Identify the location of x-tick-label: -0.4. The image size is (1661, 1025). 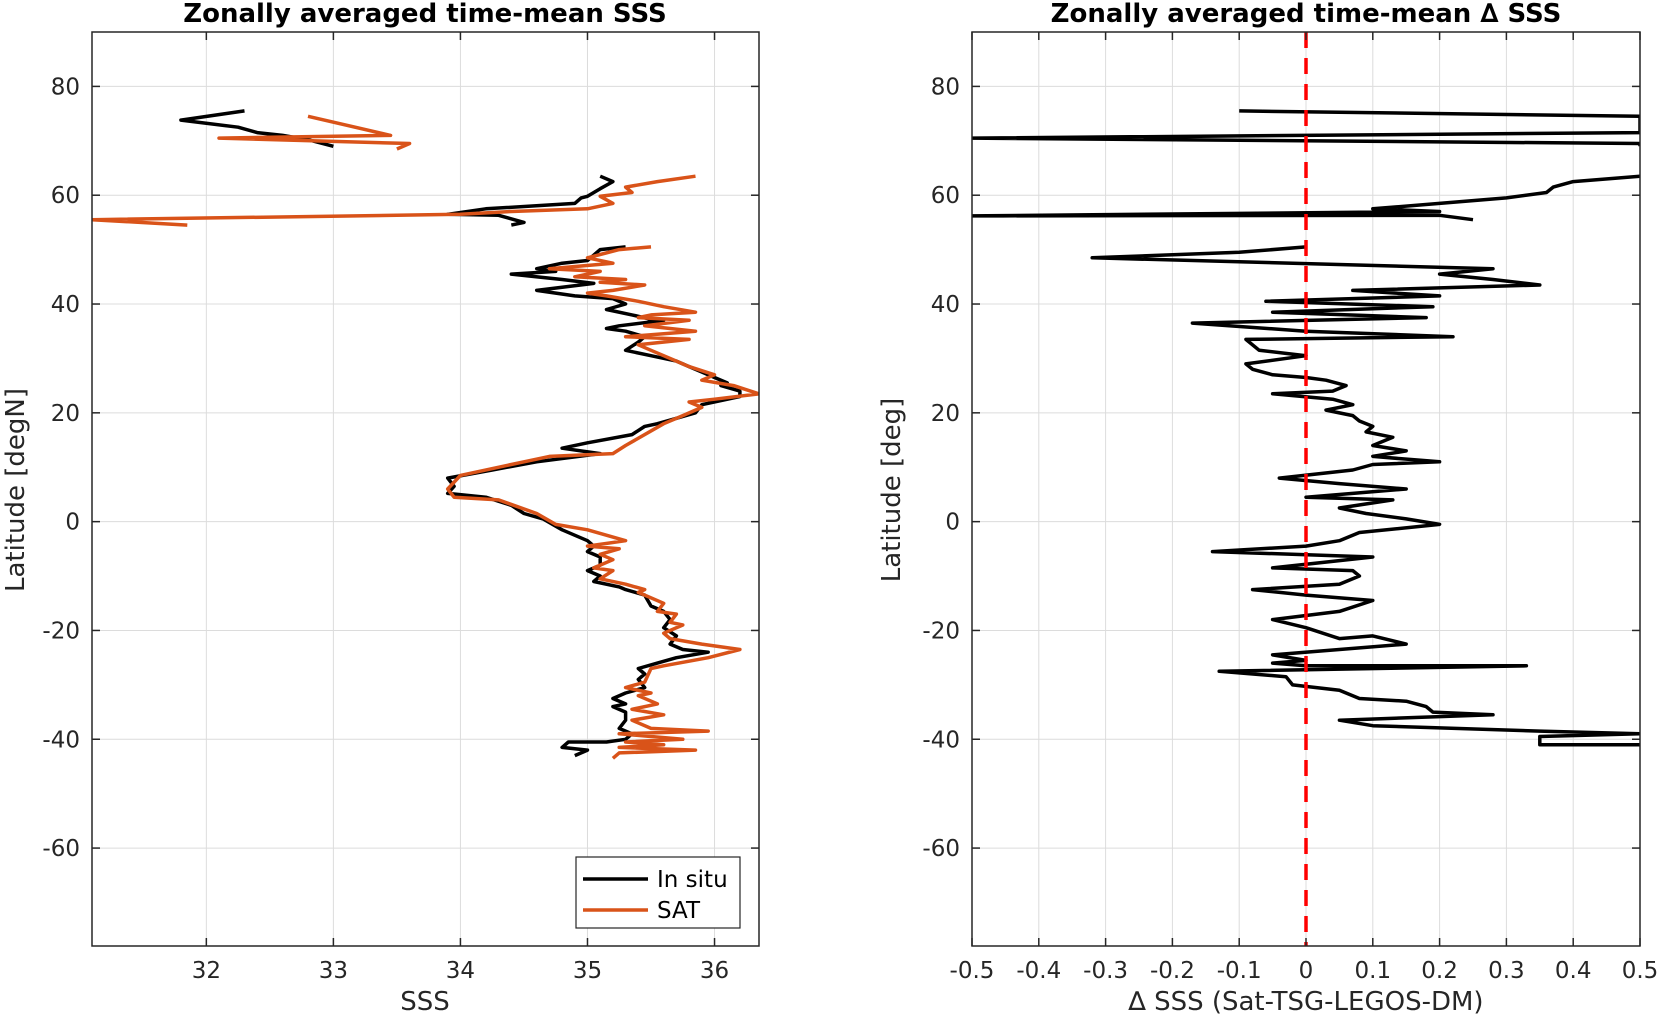
(1038, 971).